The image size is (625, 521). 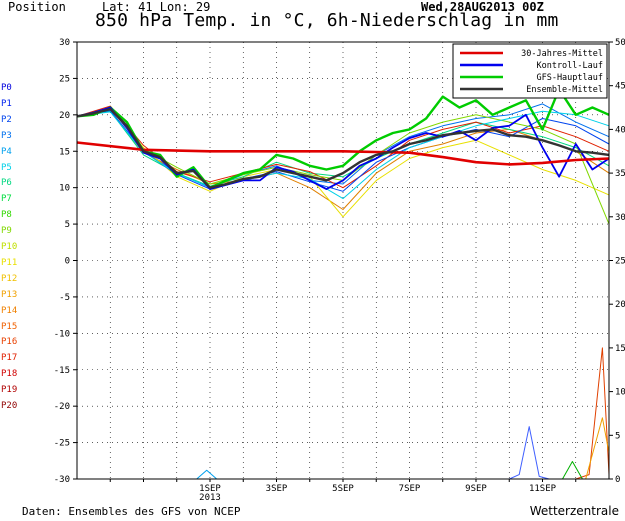 I want to click on y-tick-label-right: 10, so click(x=620, y=393).